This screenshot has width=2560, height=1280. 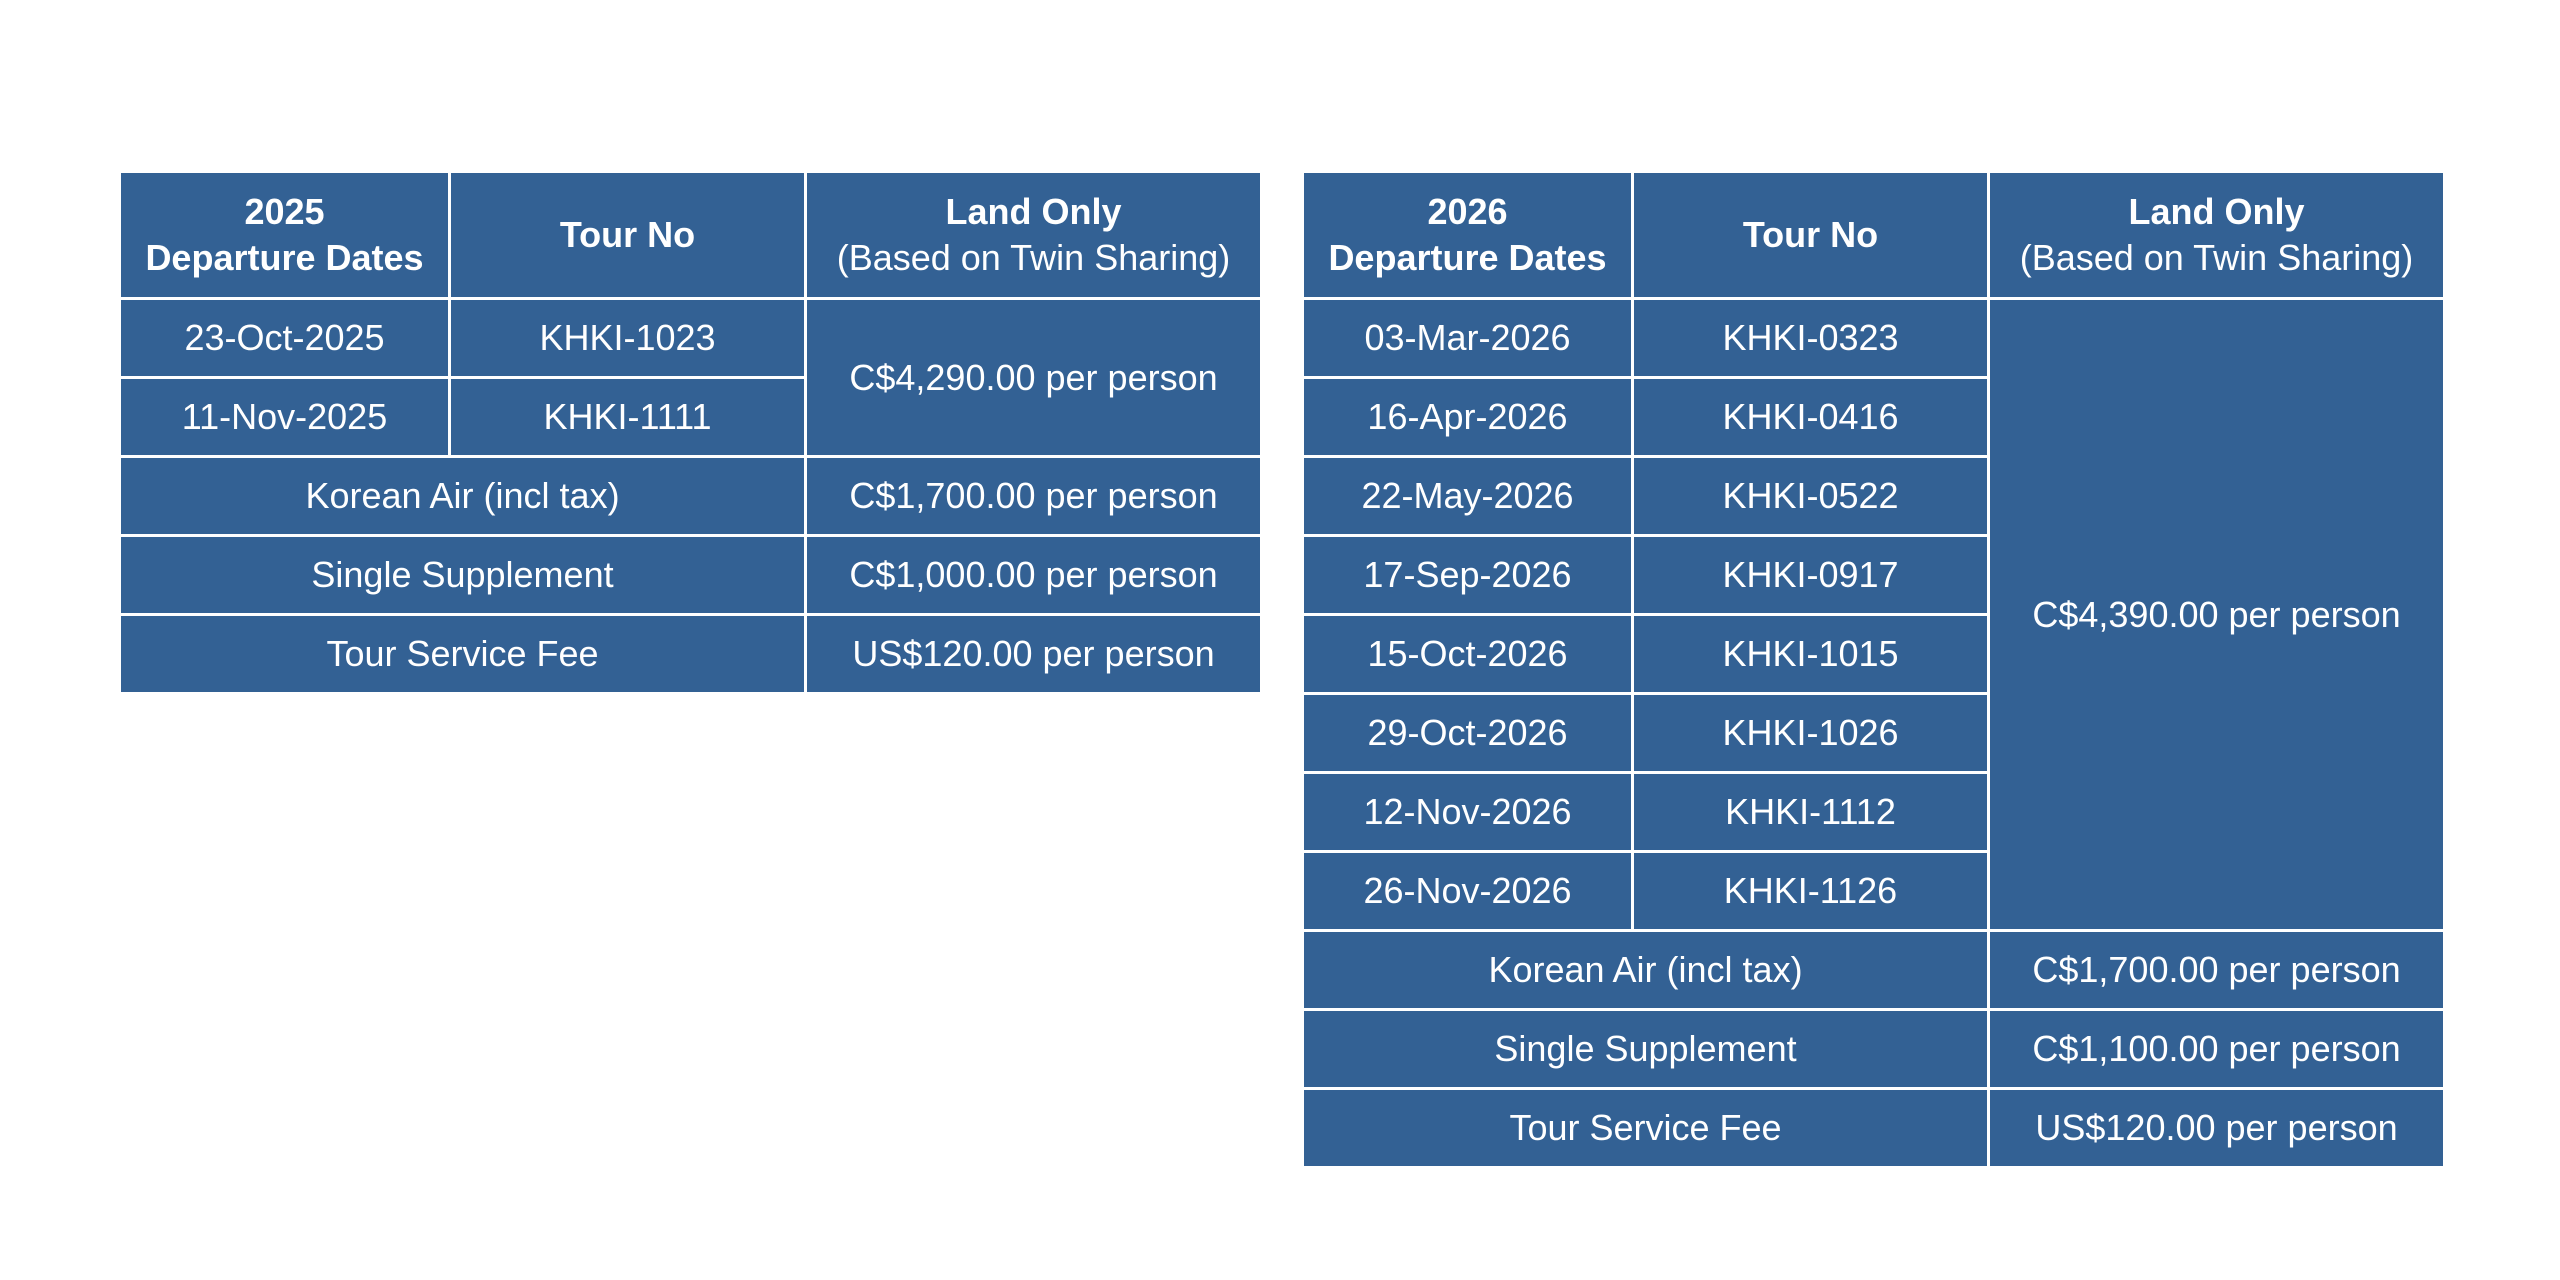 I want to click on tour-number: KHKI-0323, so click(x=1810, y=338).